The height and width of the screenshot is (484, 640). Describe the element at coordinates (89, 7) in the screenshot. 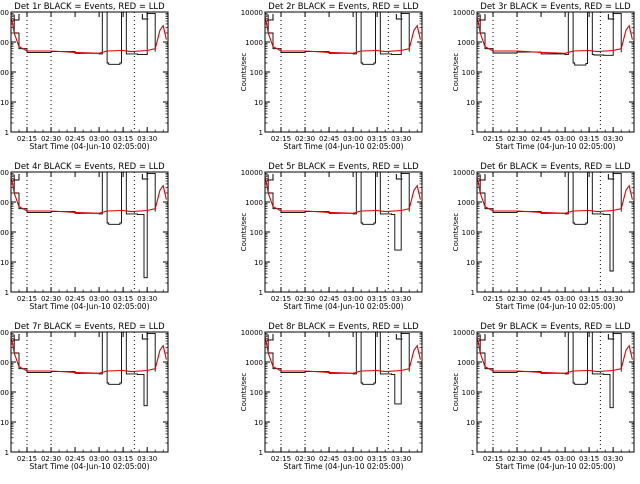

I see `chart-title: Det 1r BLACK = Events, RED = LLD` at that location.